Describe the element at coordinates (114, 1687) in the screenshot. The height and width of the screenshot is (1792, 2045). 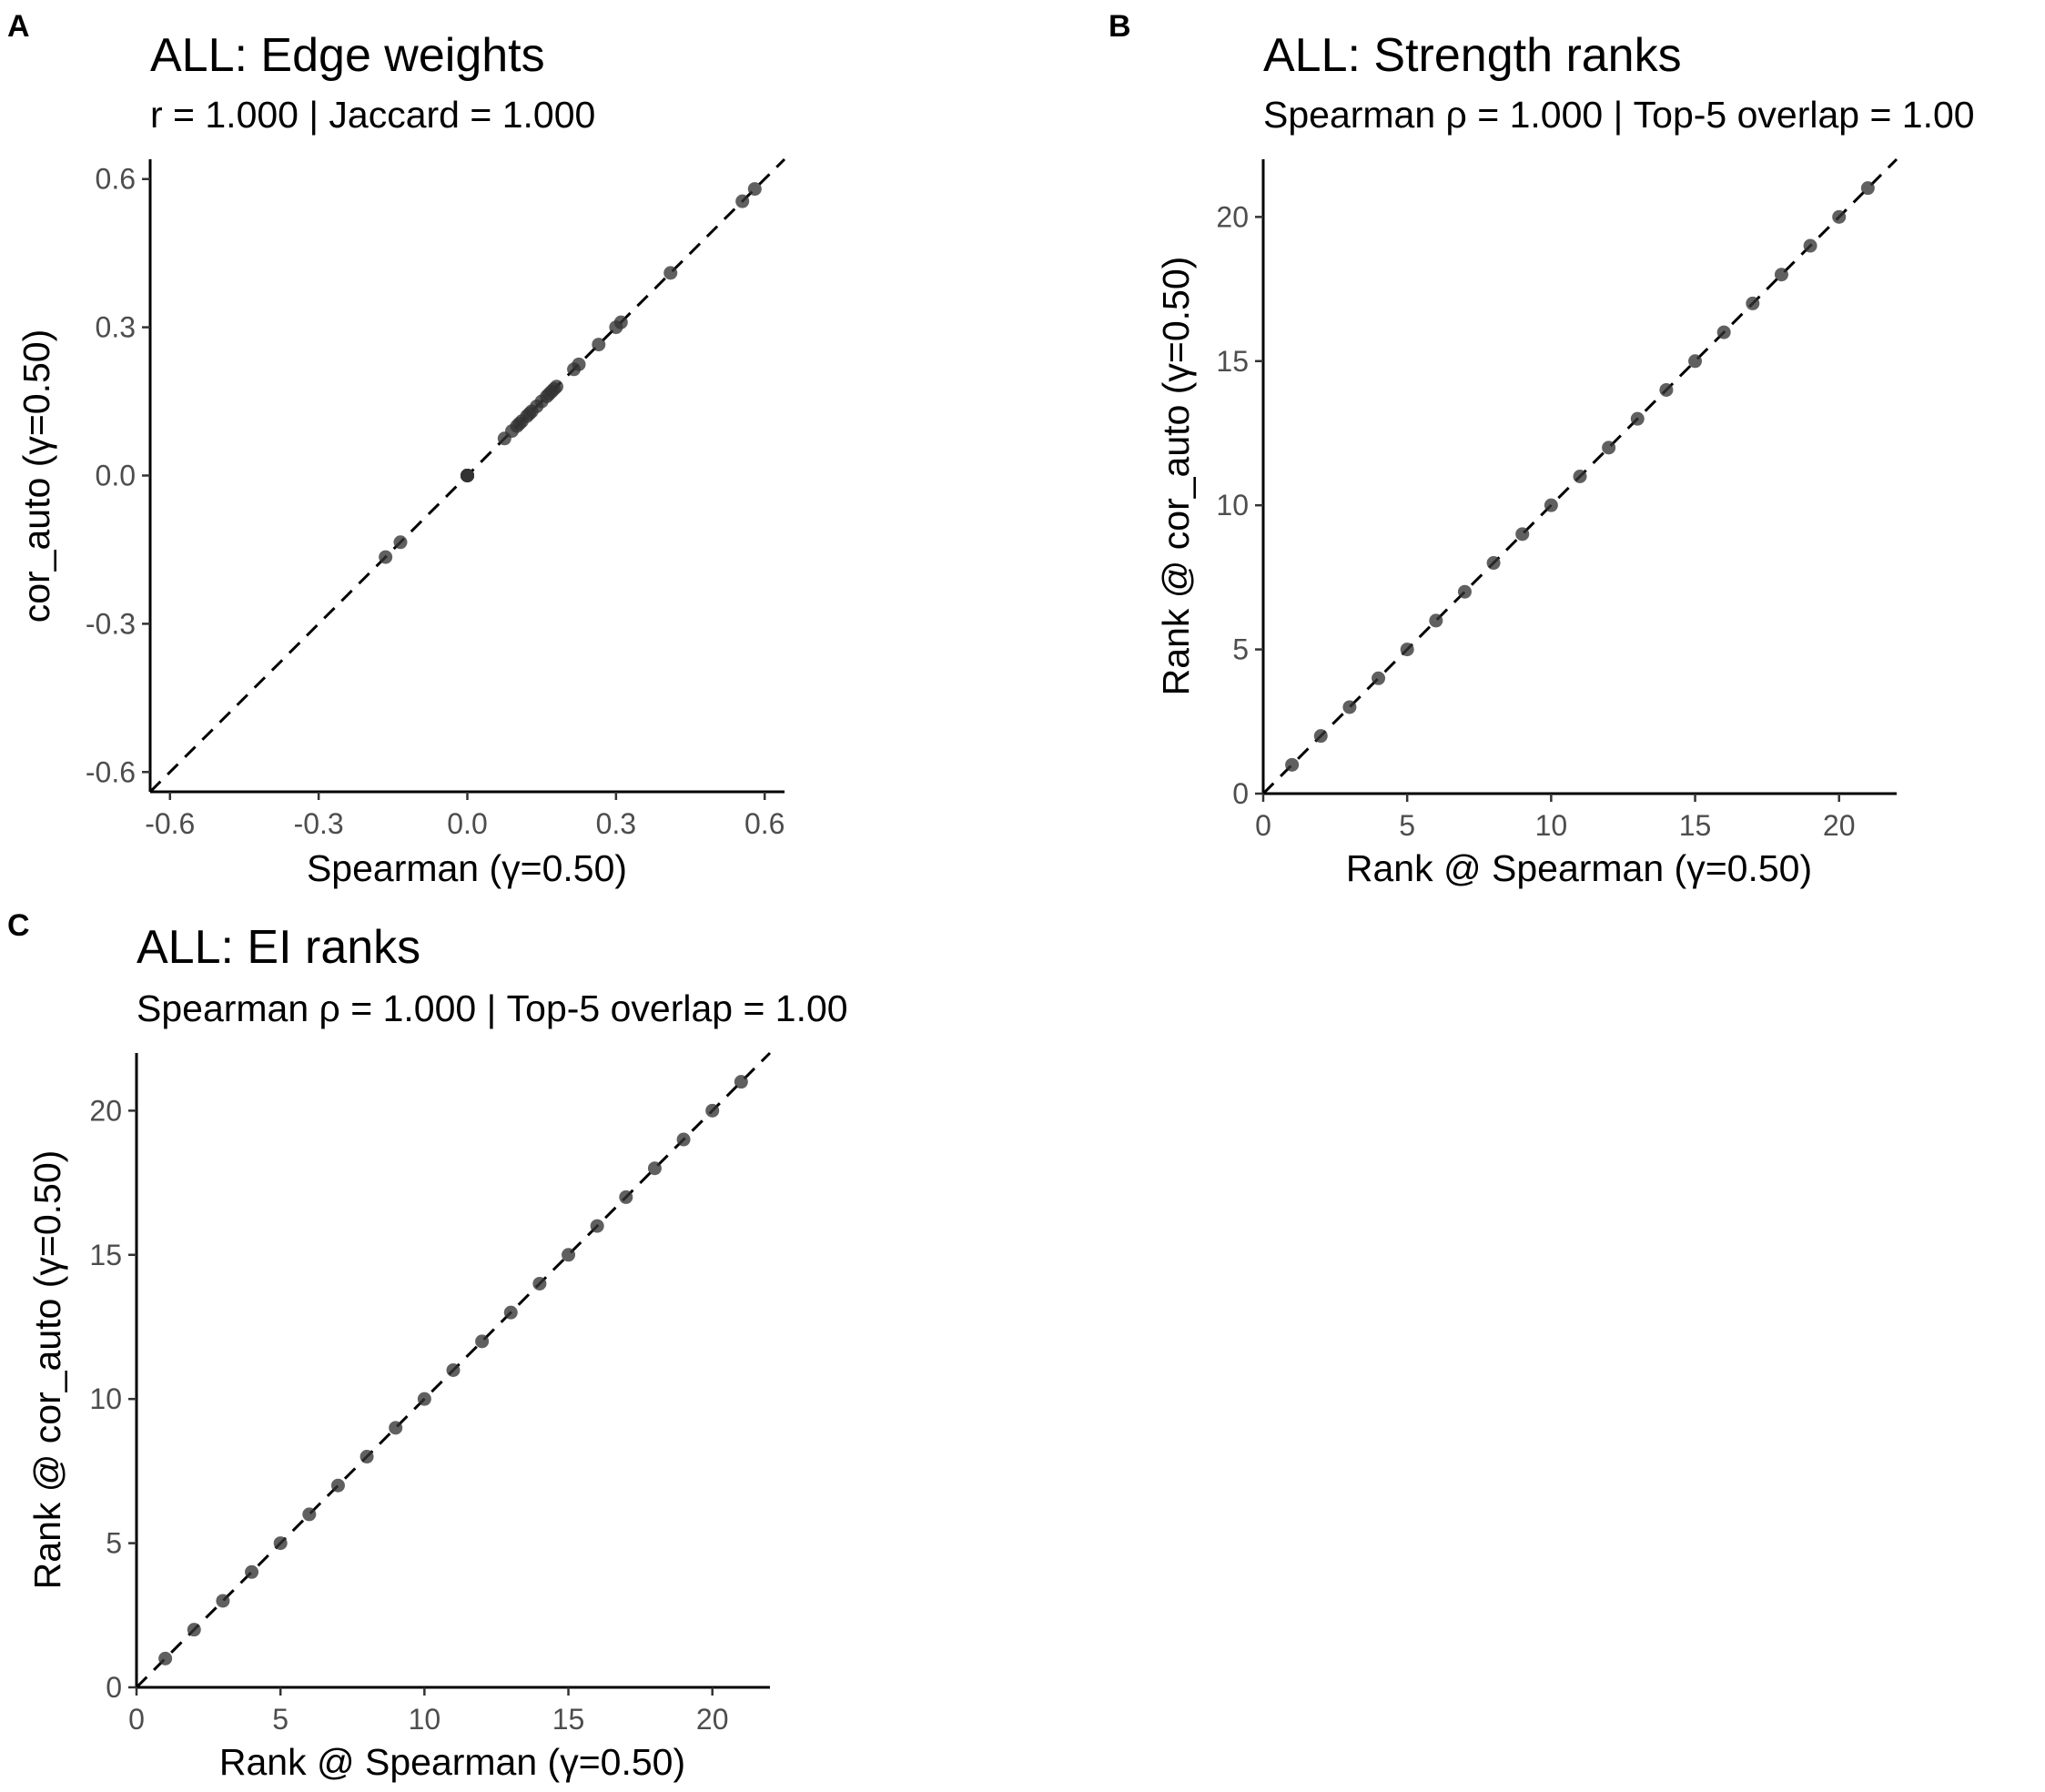
I see `panel-c-y-tick-label: 0` at that location.